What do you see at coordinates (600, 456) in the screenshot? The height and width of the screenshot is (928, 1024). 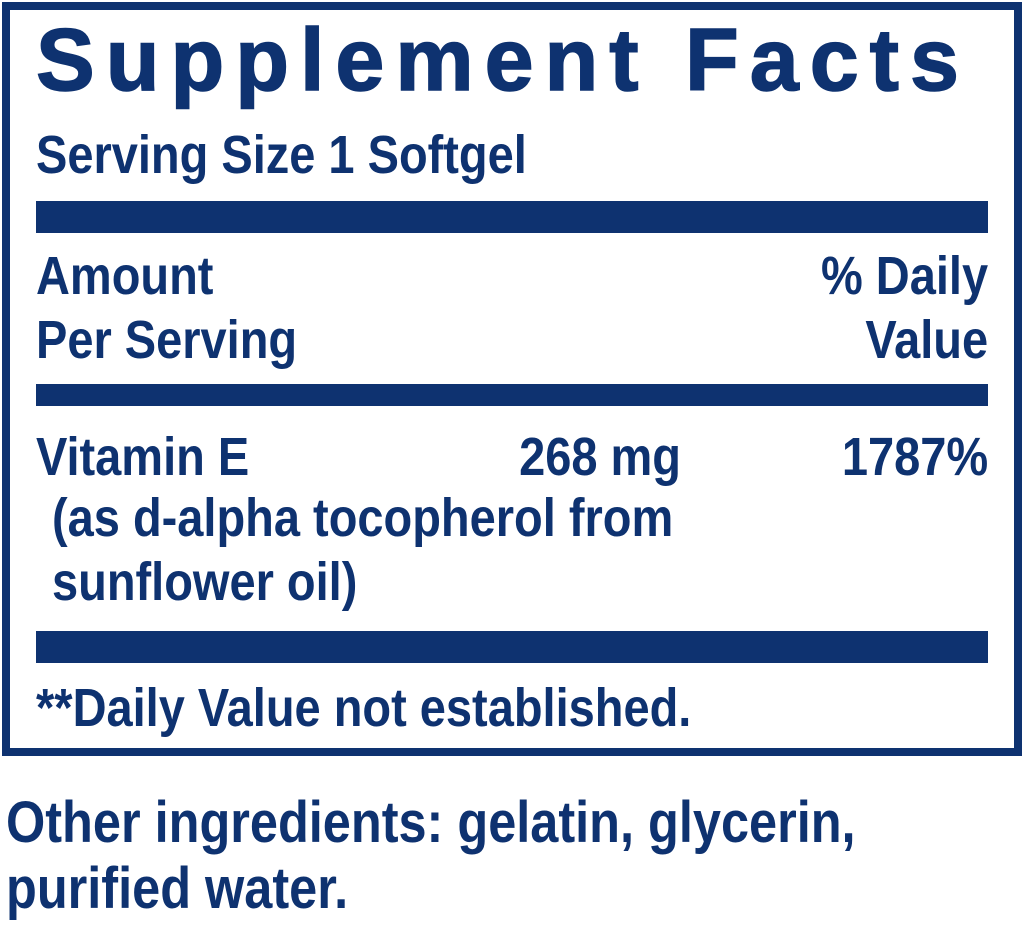 I see `nutrient-amount: 268 mg` at bounding box center [600, 456].